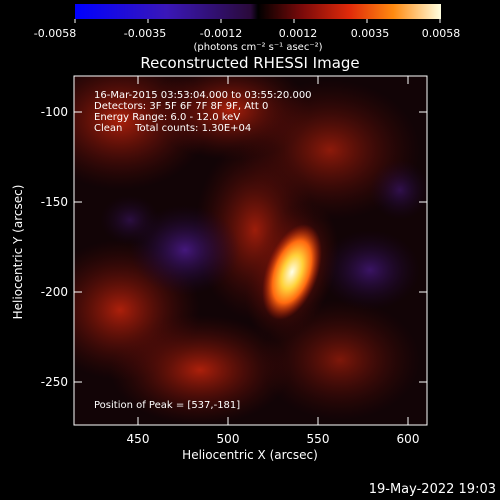  What do you see at coordinates (257, 47) in the screenshot?
I see `colorbar-unit-label: (photons cm⁻² s⁻¹ asec⁻²)` at bounding box center [257, 47].